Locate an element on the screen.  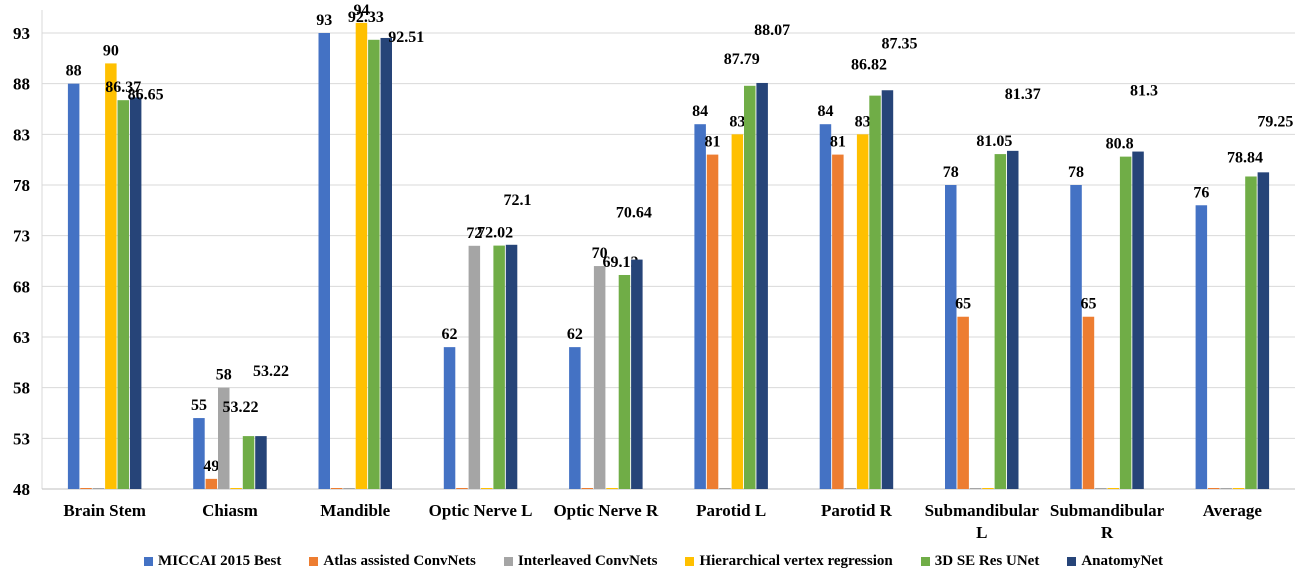
data-label: 86.65 is located at coordinates (146, 94).